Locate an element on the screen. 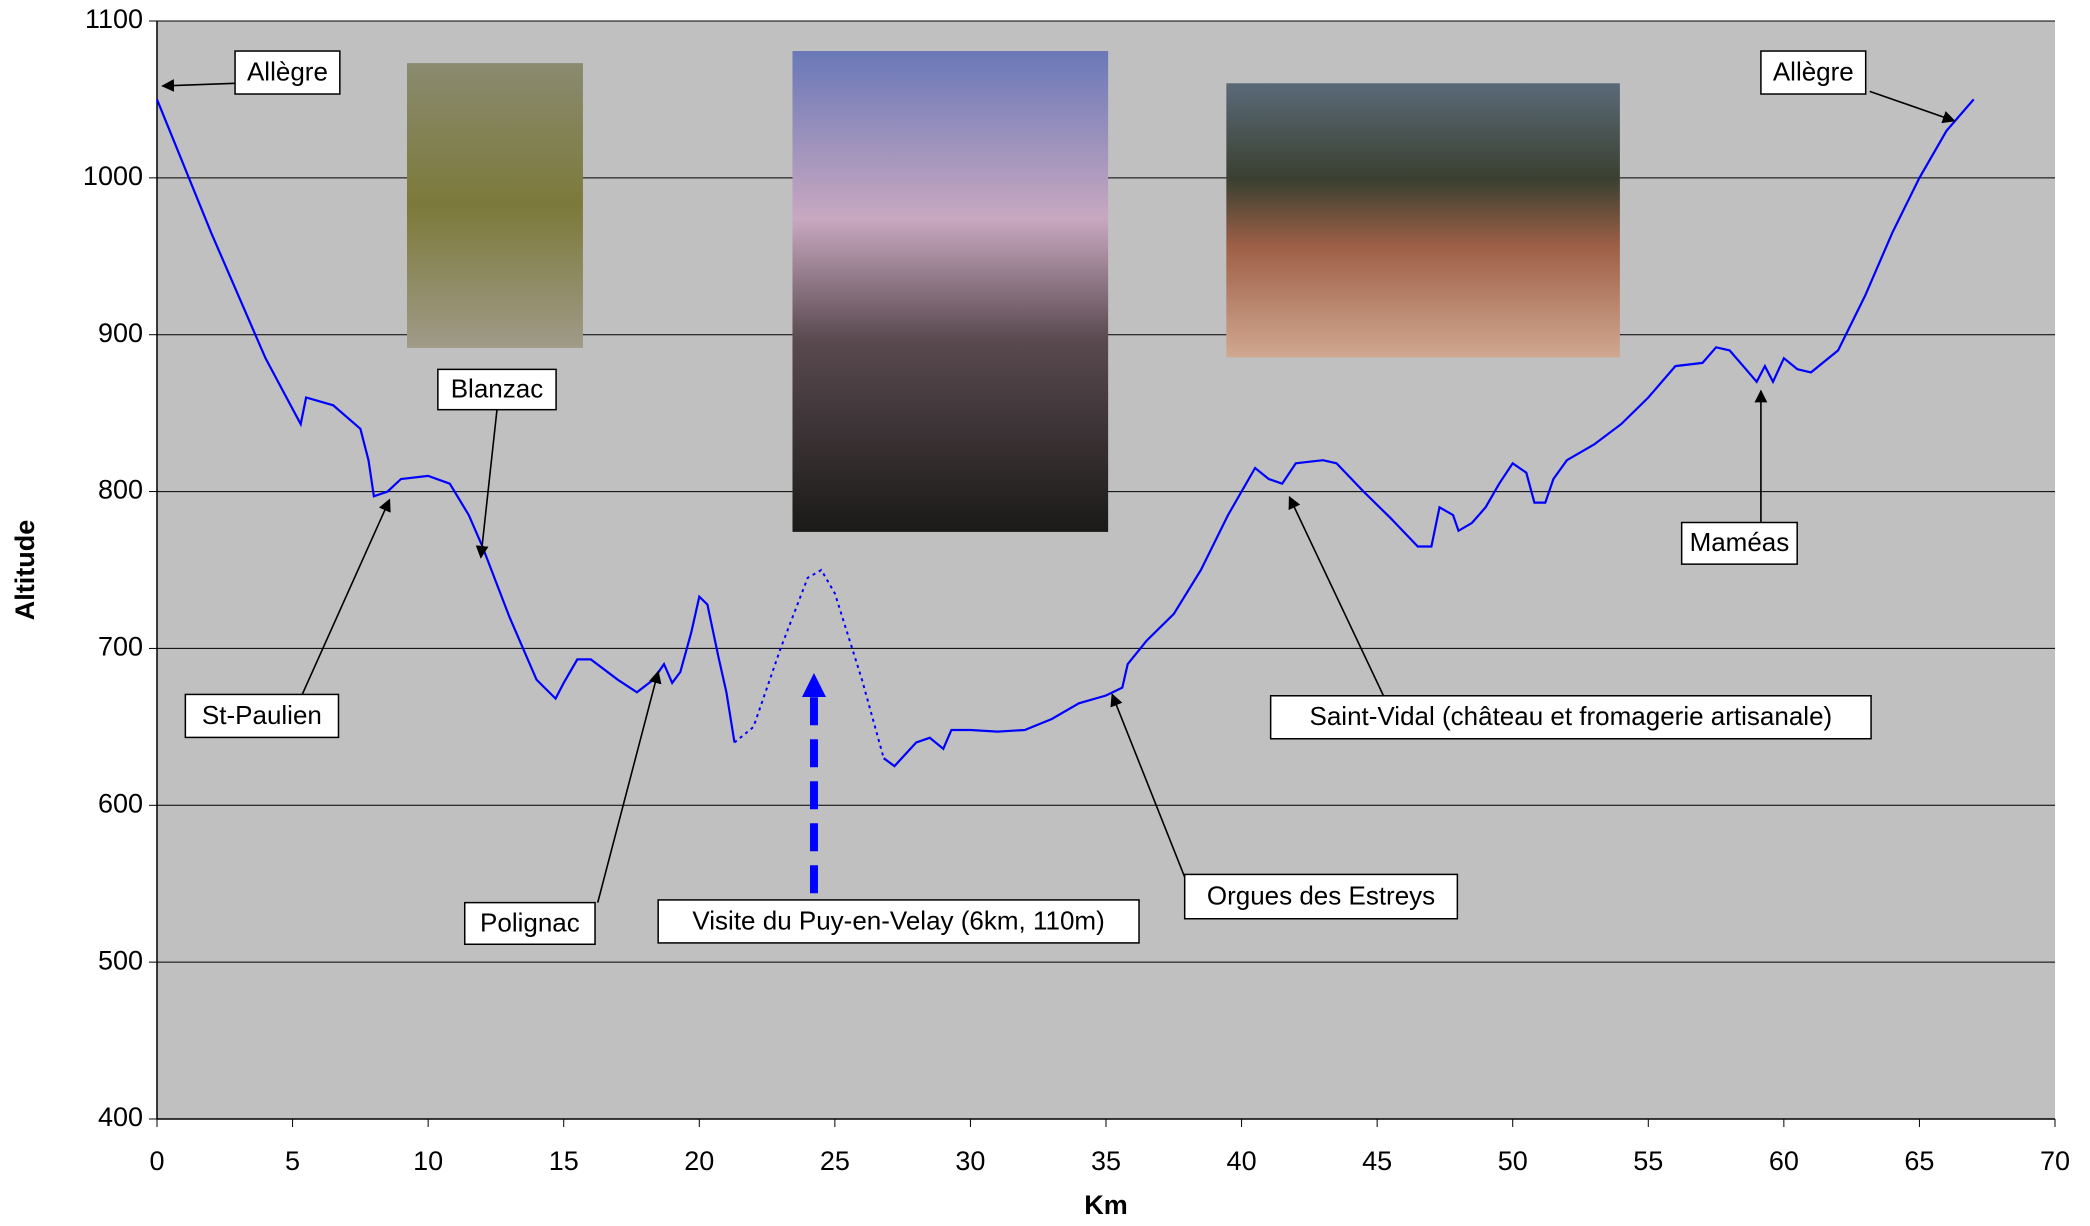  x-axis-title: Km is located at coordinates (1106, 1205).